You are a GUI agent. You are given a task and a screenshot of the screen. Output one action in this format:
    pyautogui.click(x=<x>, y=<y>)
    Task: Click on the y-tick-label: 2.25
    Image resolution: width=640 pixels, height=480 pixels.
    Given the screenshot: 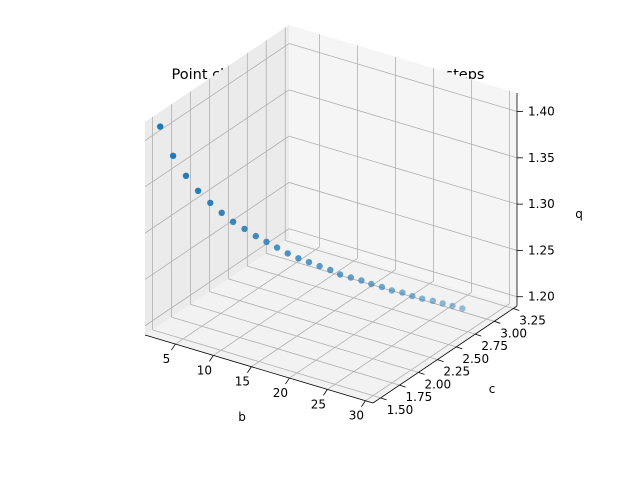 What is the action you would take?
    pyautogui.click(x=456, y=372)
    